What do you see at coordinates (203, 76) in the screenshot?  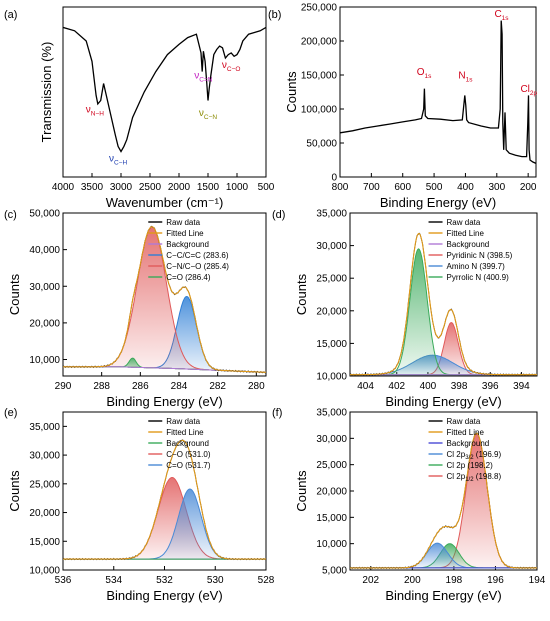 I see `peak-annotation: νC=N` at bounding box center [203, 76].